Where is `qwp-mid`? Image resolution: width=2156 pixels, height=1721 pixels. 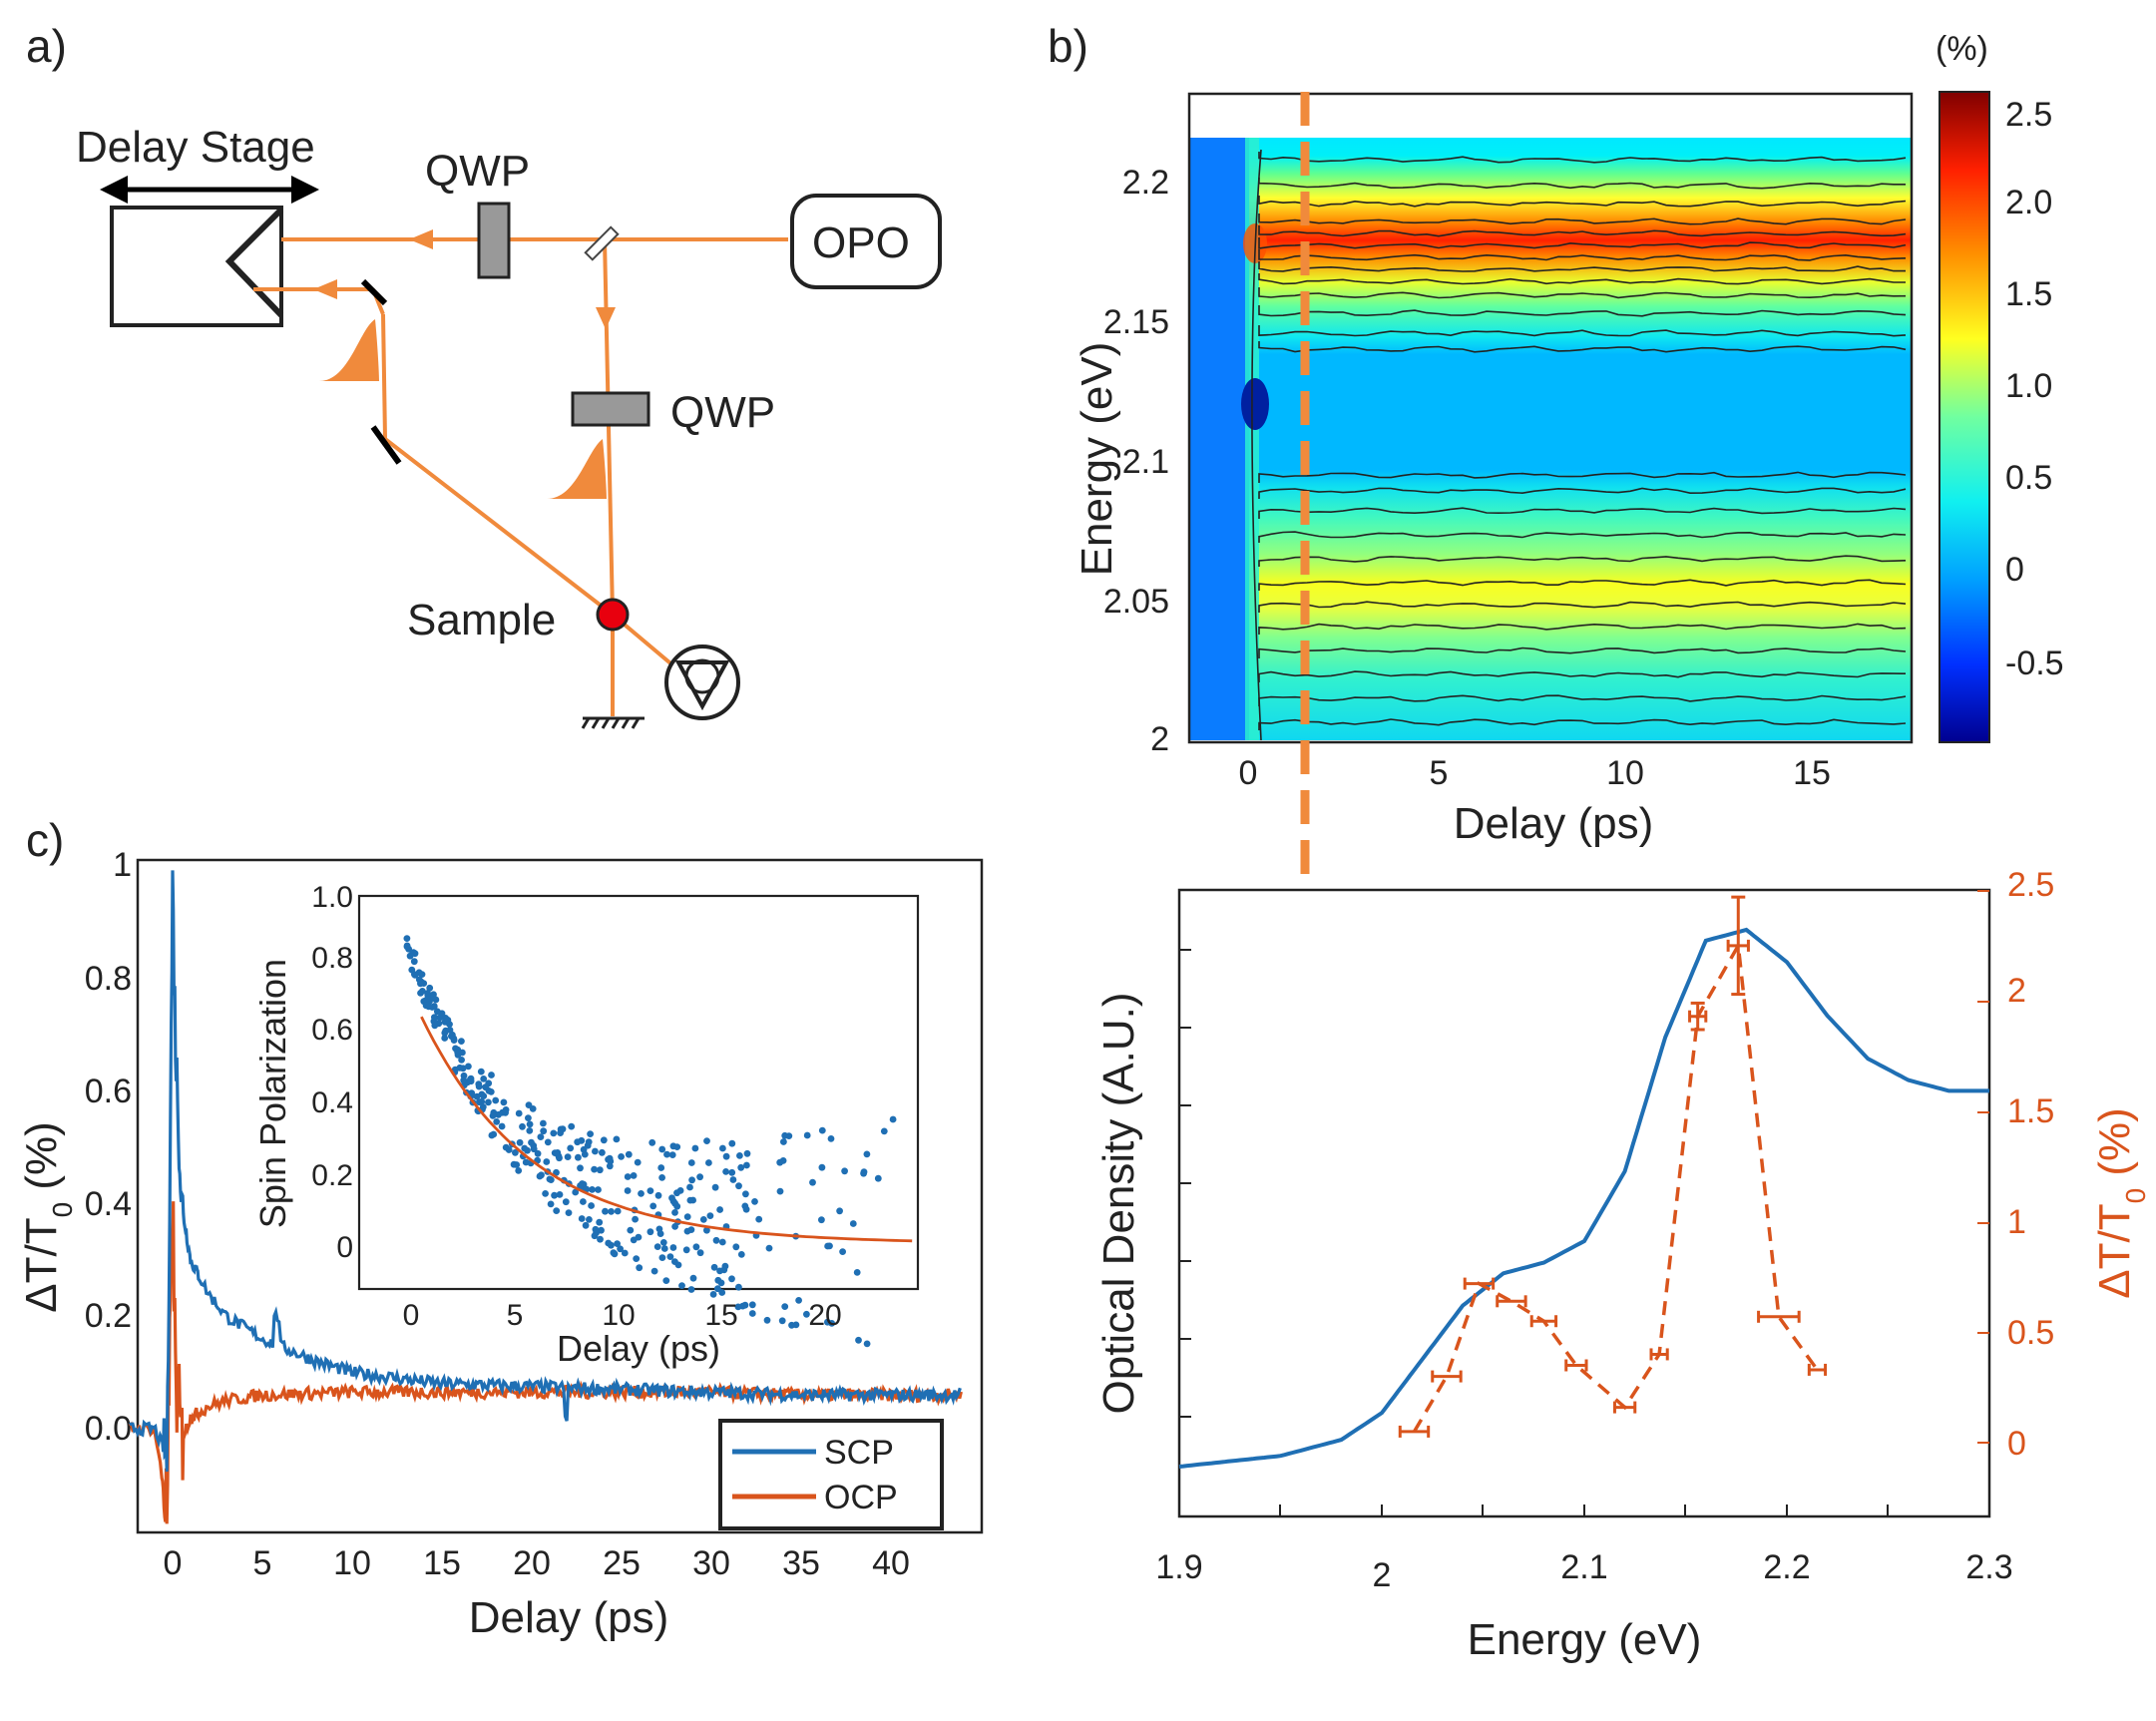
qwp-mid is located at coordinates (610, 409).